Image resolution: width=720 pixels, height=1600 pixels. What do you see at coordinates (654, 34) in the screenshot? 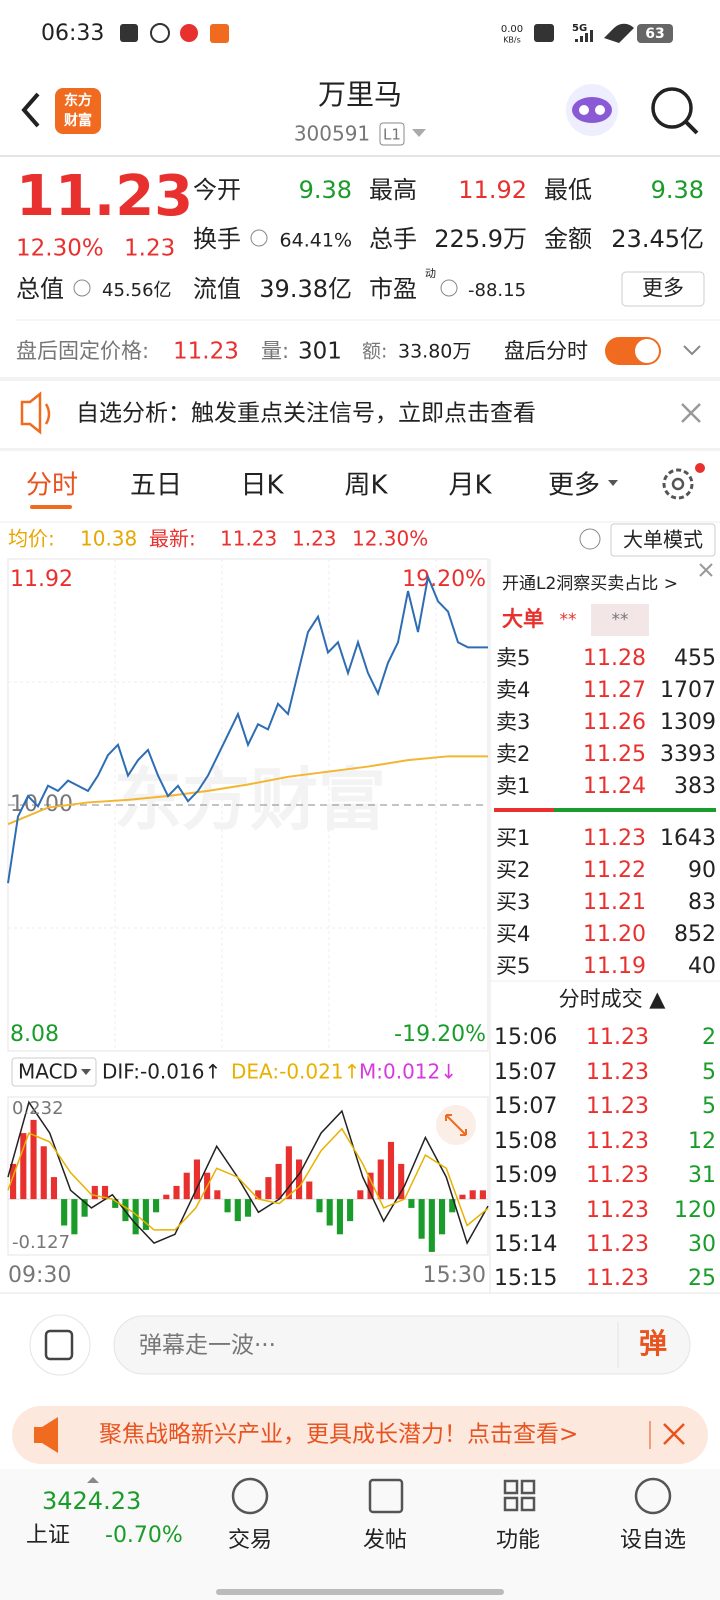
I see `battery-level: 63` at bounding box center [654, 34].